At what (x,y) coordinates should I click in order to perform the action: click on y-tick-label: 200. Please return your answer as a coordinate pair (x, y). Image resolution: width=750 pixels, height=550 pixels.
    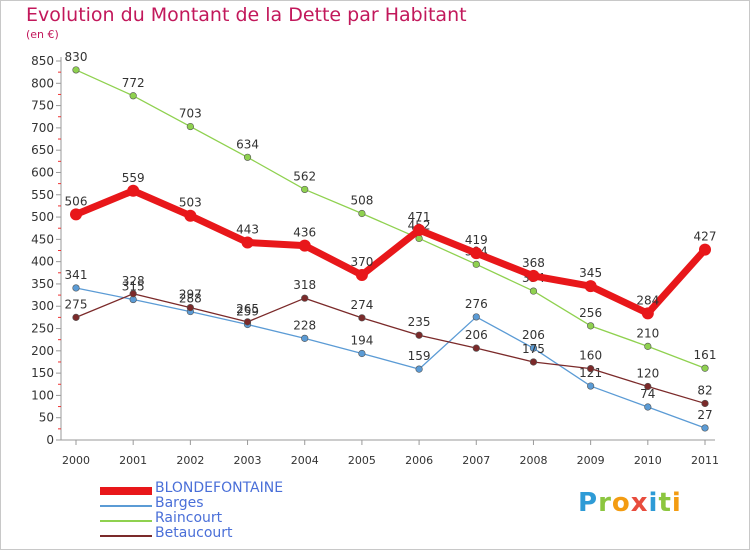
    Looking at the image, I should click on (42, 351).